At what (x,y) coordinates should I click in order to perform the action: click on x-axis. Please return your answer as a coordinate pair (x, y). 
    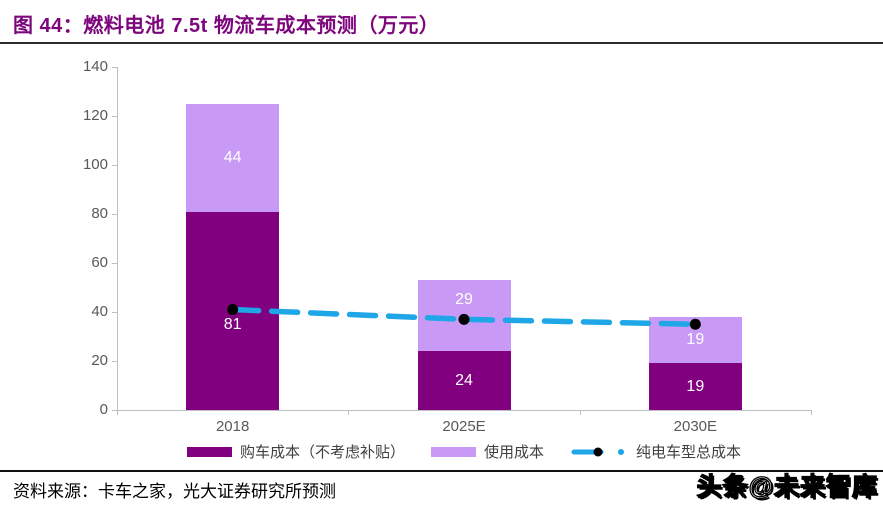
    Looking at the image, I should click on (464, 410).